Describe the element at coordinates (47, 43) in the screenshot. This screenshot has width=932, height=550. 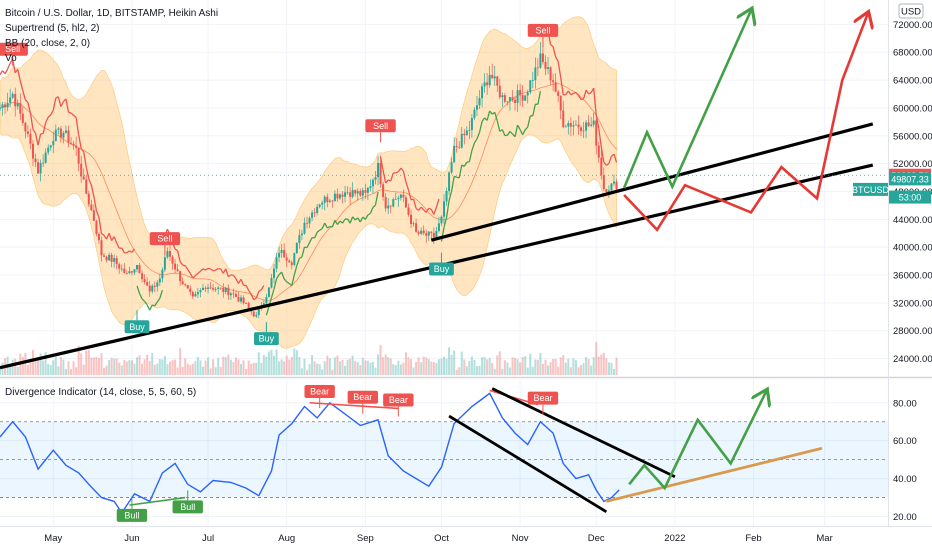
I see `legend-line-3: BB (20, close, 2, 0)` at that location.